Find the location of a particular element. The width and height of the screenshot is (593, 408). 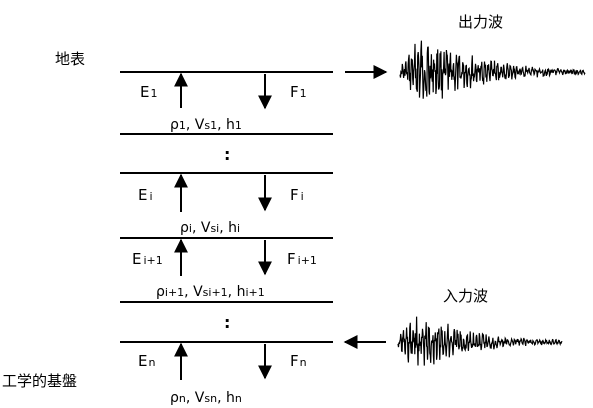

Fn-label: Fn is located at coordinates (298, 361).